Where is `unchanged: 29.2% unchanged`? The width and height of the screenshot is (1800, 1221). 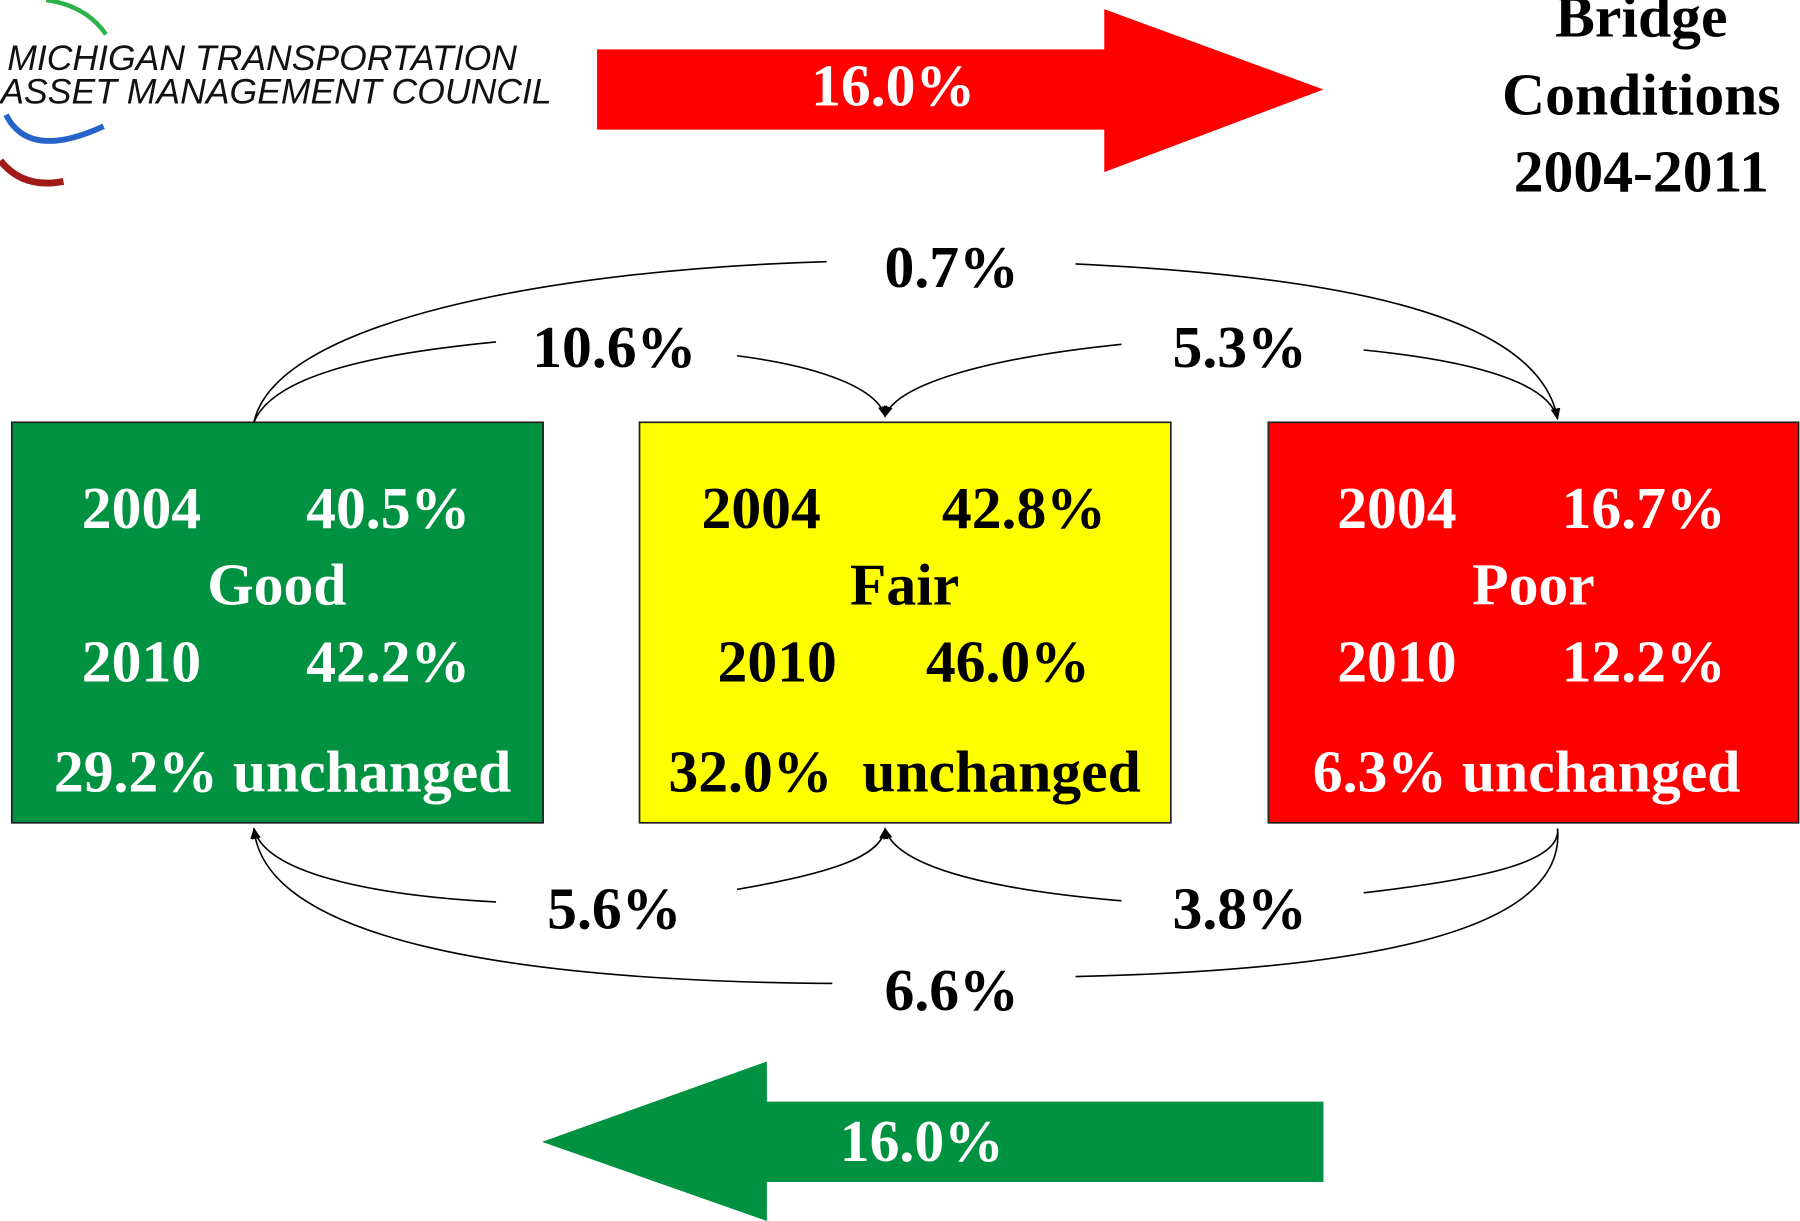
unchanged: 29.2% unchanged is located at coordinates (282, 772).